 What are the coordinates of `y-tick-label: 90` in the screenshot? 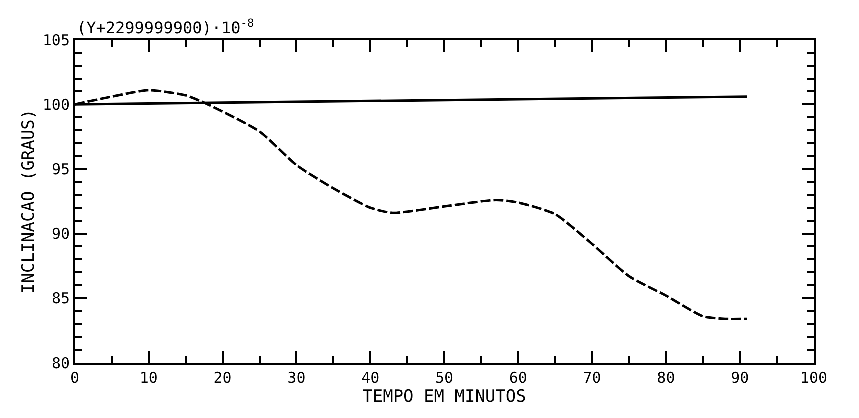 It's located at (61, 234).